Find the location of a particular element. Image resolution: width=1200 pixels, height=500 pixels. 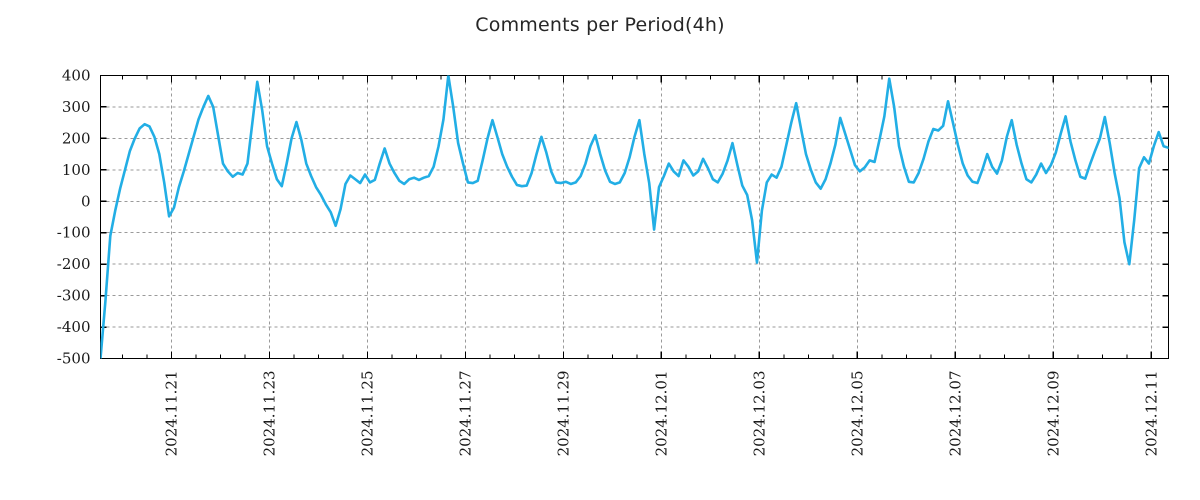

ytick-label: 0 is located at coordinates (86, 201).